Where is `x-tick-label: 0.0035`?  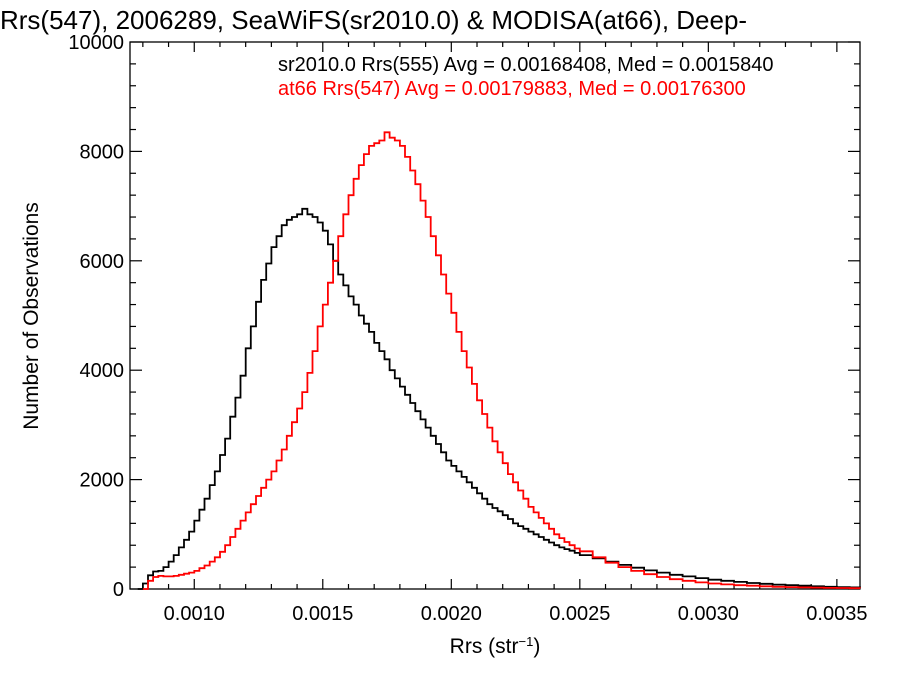
x-tick-label: 0.0035 is located at coordinates (836, 614).